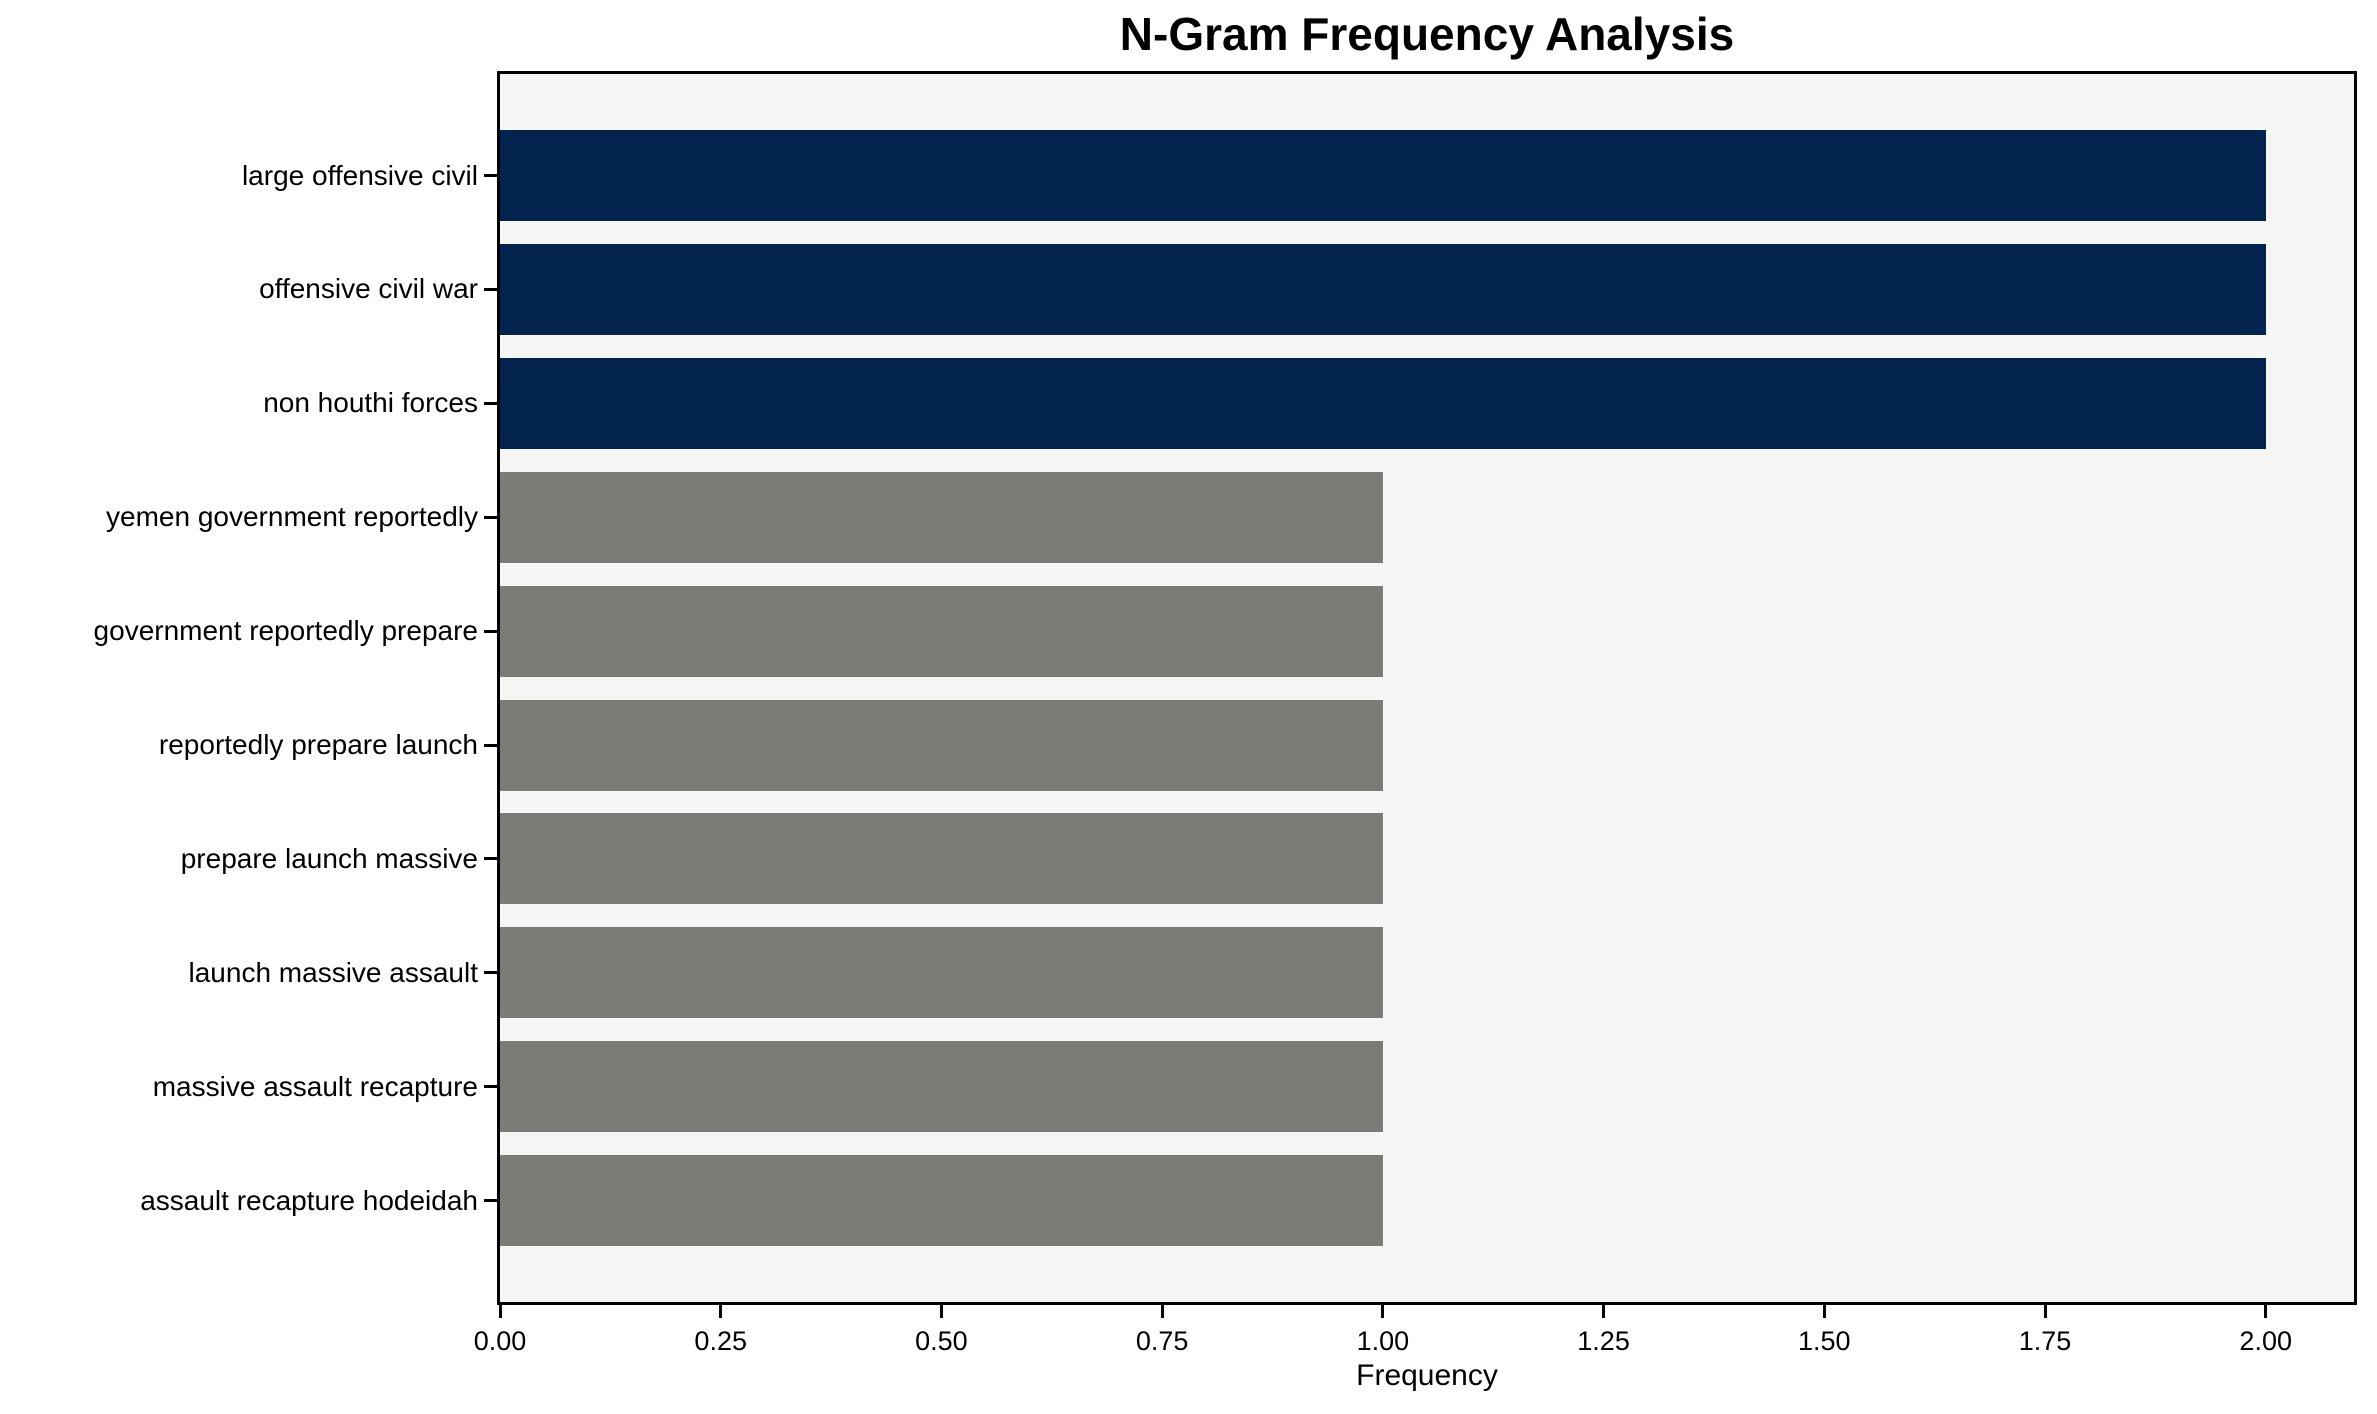 This screenshot has width=2377, height=1414. What do you see at coordinates (941, 1341) in the screenshot?
I see `x-tick-label: 0.50` at bounding box center [941, 1341].